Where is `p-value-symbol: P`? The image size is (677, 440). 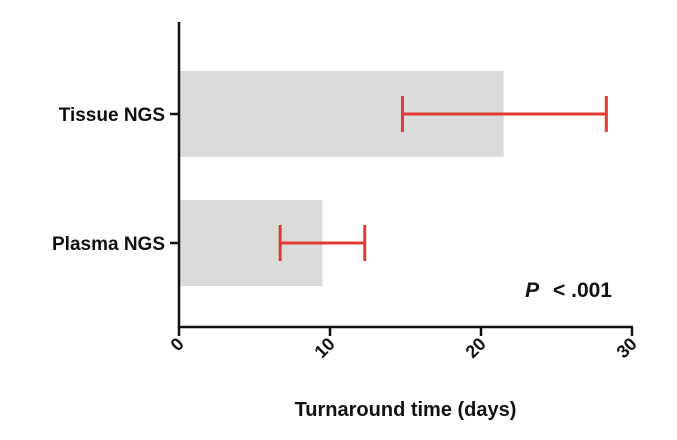 p-value-symbol: P is located at coordinates (532, 290).